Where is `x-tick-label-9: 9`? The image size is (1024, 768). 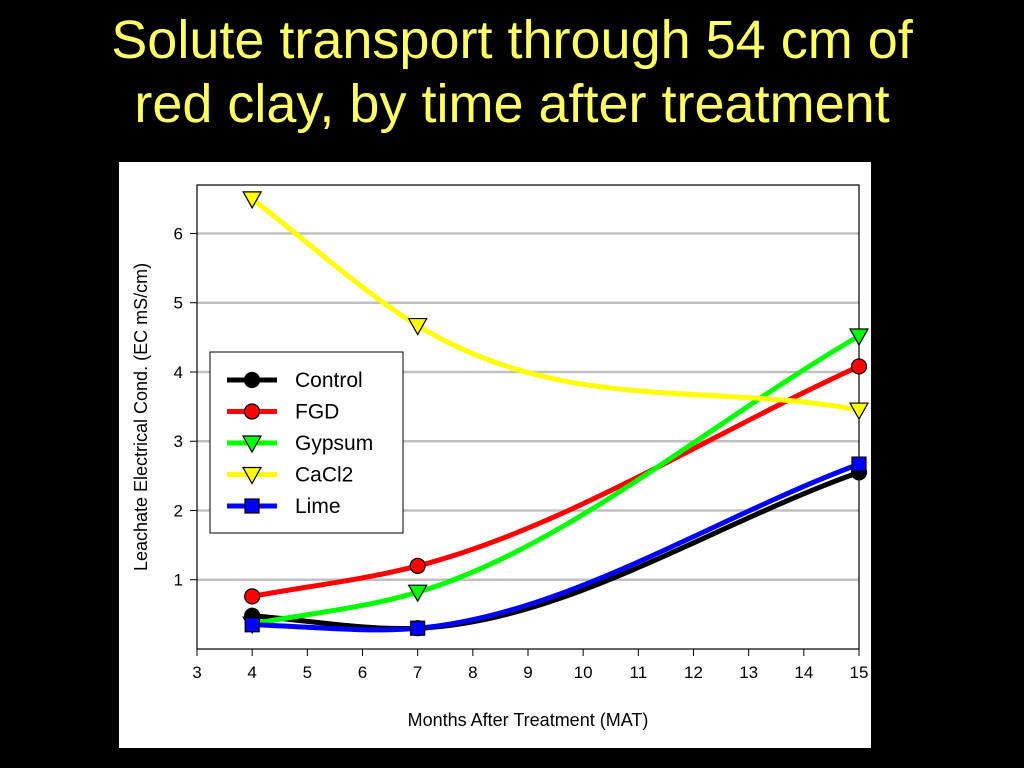
x-tick-label-9: 9 is located at coordinates (527, 672).